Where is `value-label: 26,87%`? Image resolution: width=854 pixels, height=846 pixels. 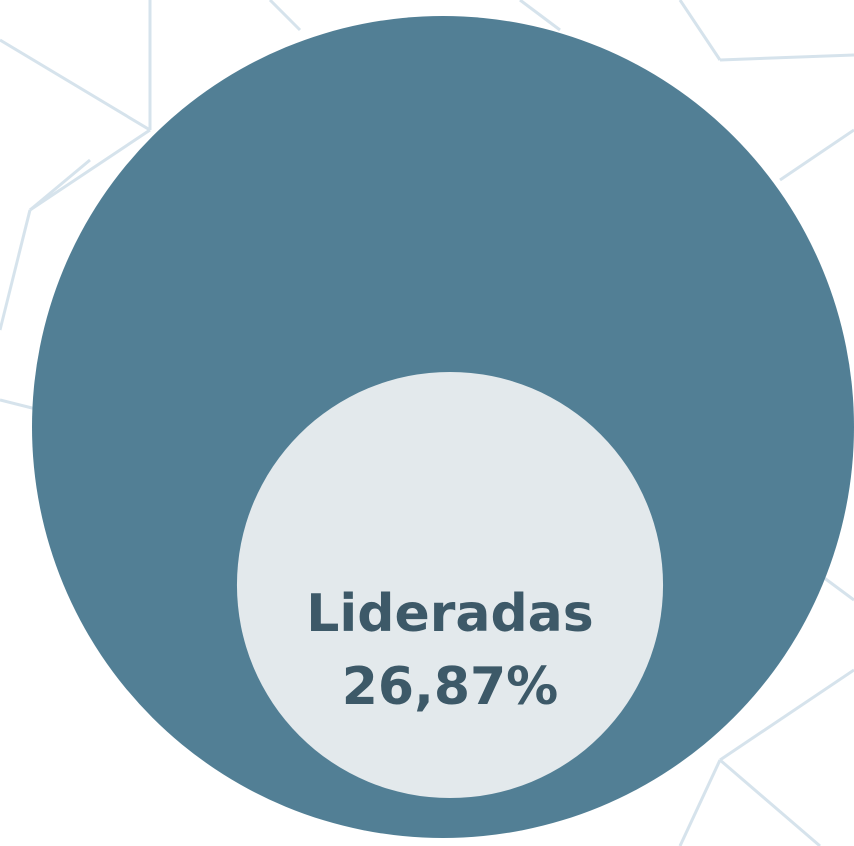 value-label: 26,87% is located at coordinates (450, 687).